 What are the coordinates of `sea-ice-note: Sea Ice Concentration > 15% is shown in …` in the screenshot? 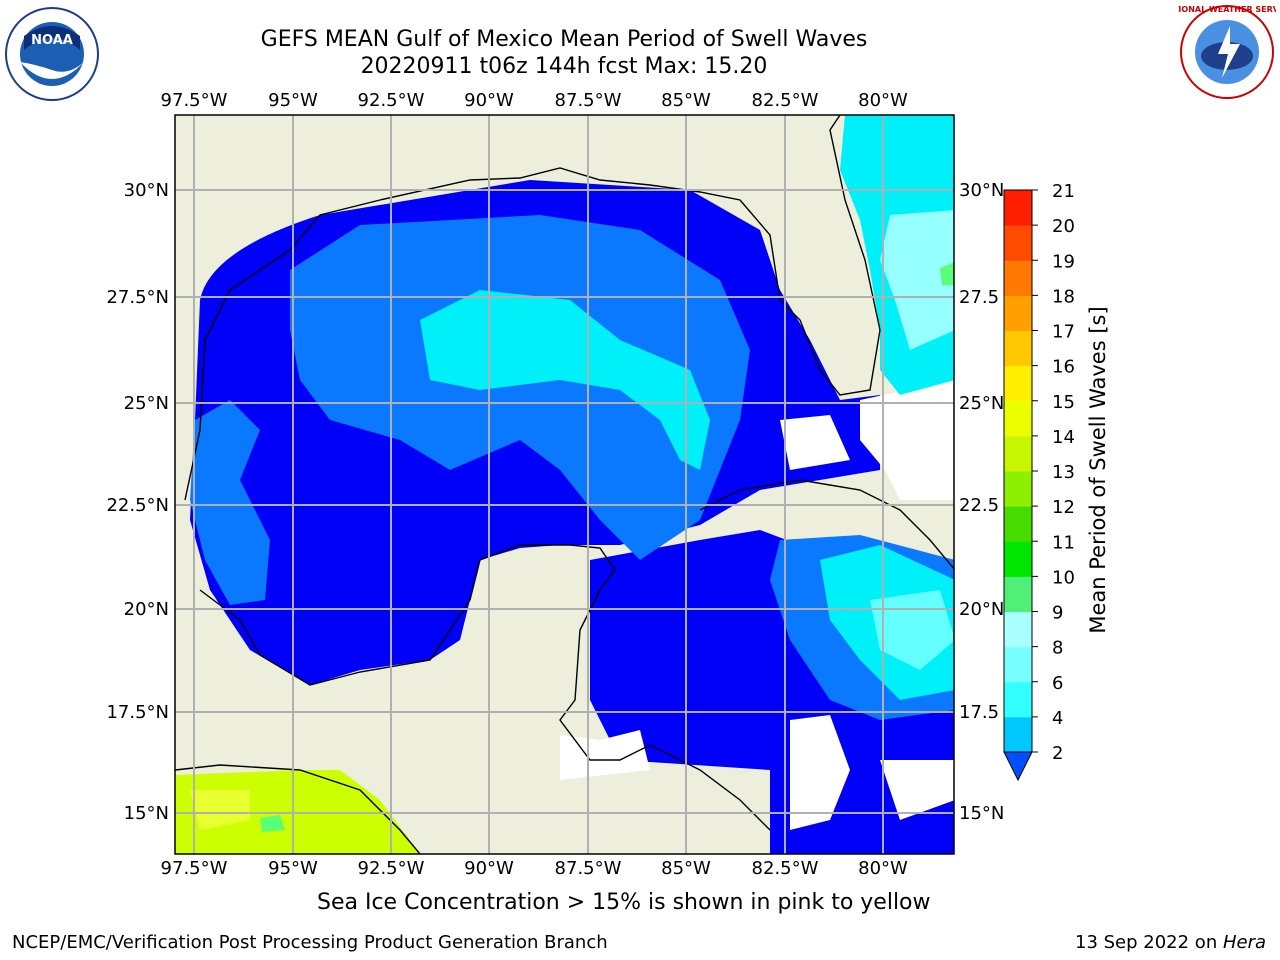 It's located at (624, 902).